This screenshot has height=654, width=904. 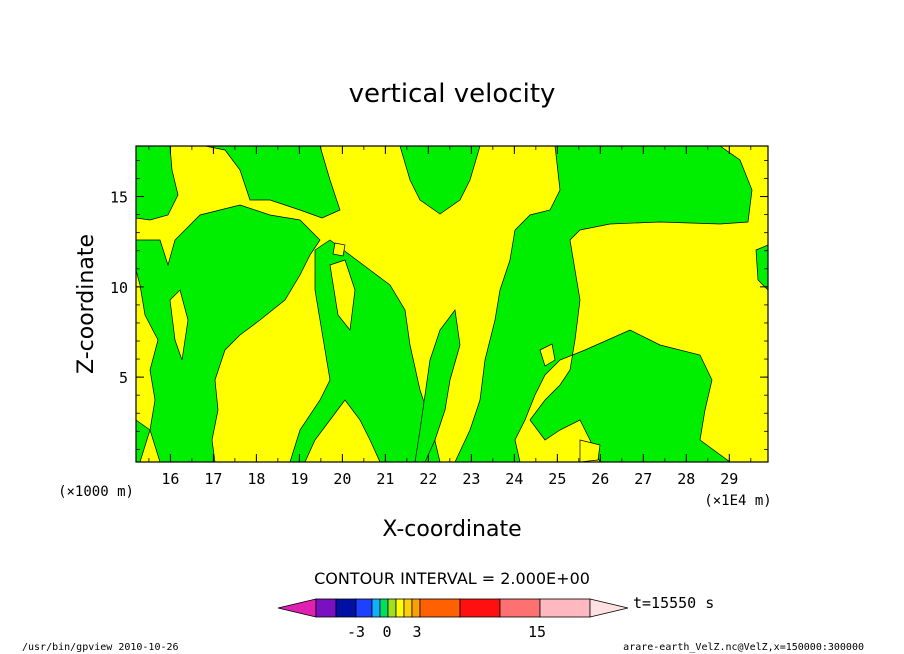 What do you see at coordinates (365, 350) in the screenshot?
I see `region-green-center-plume` at bounding box center [365, 350].